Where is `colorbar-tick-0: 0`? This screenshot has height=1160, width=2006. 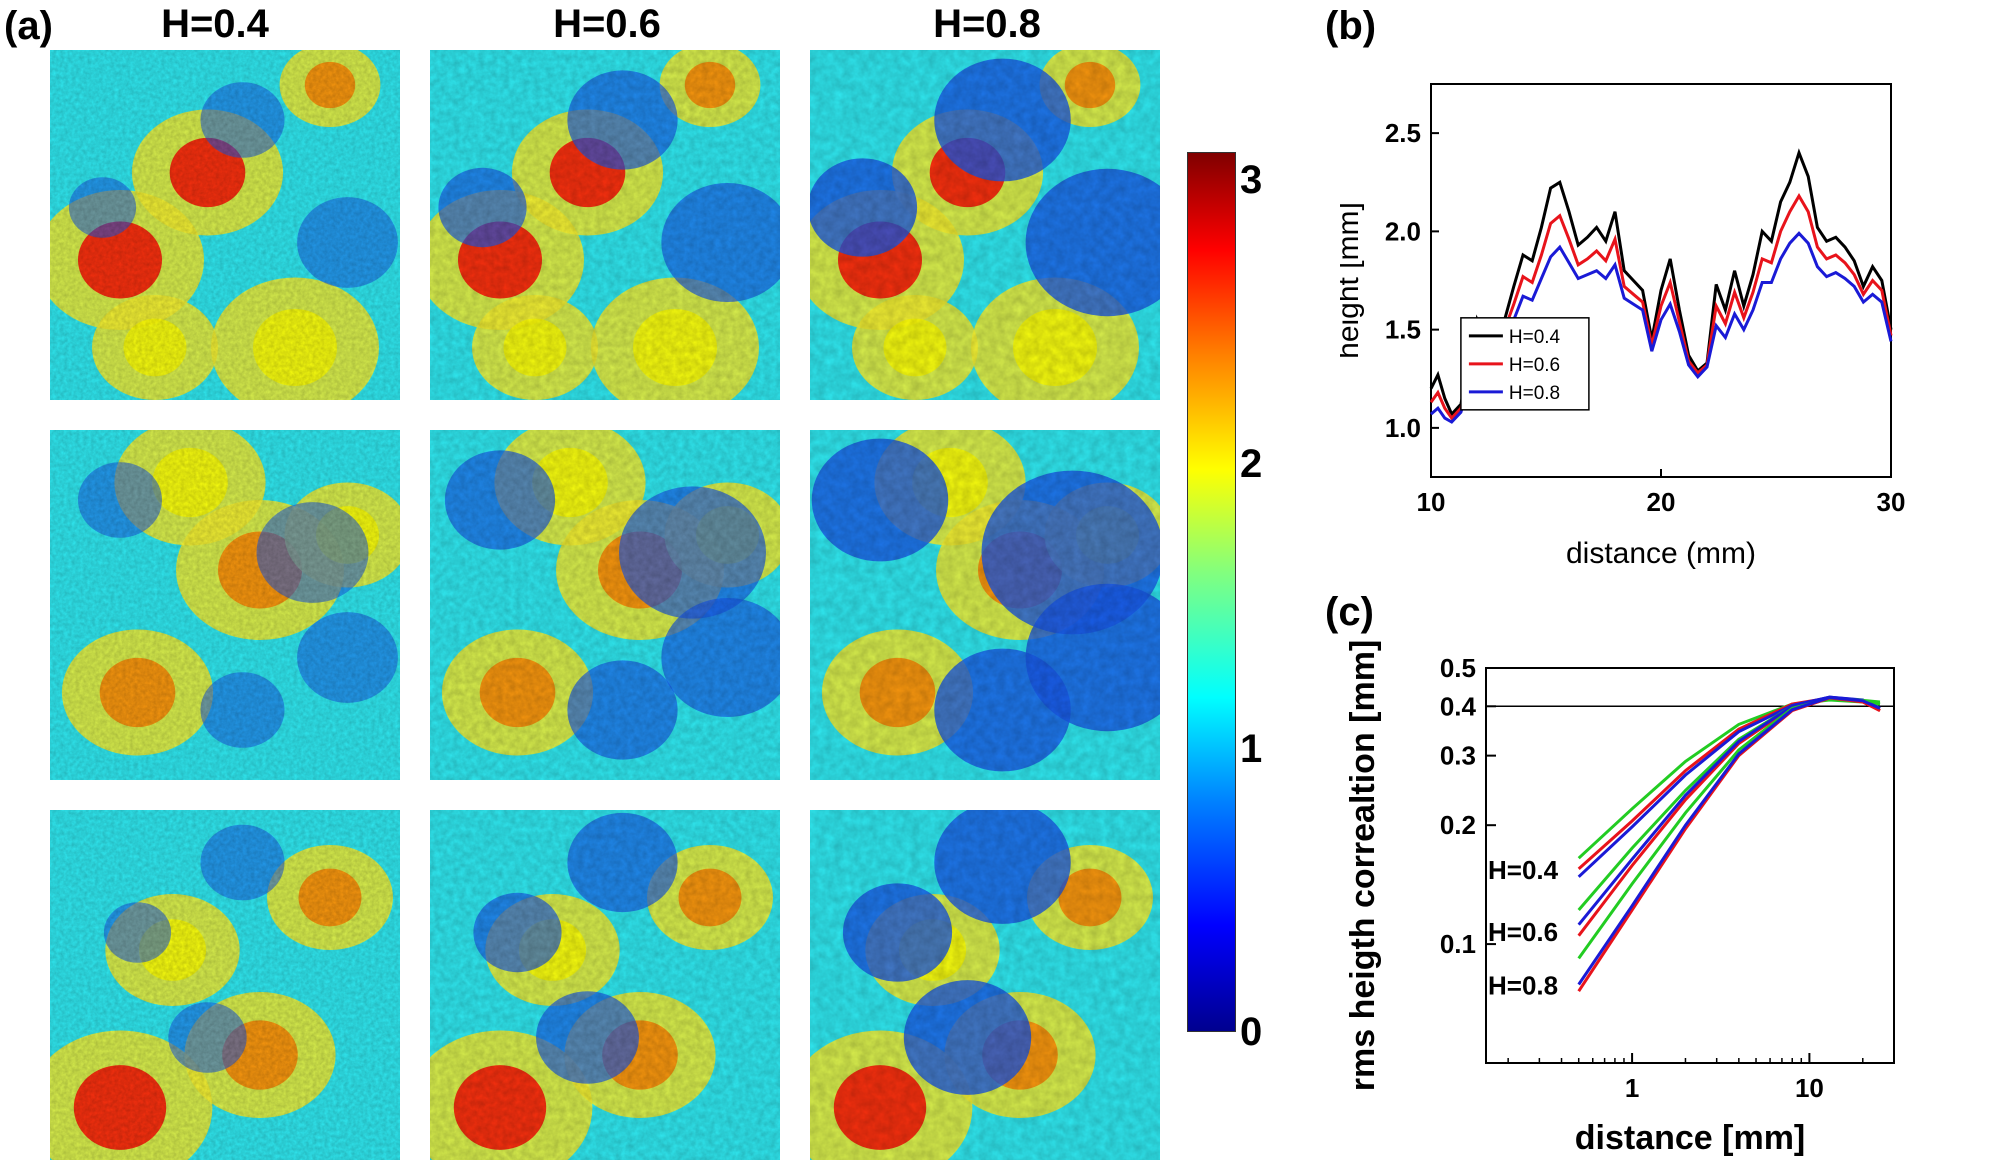 colorbar-tick-0: 0 is located at coordinates (1251, 1032).